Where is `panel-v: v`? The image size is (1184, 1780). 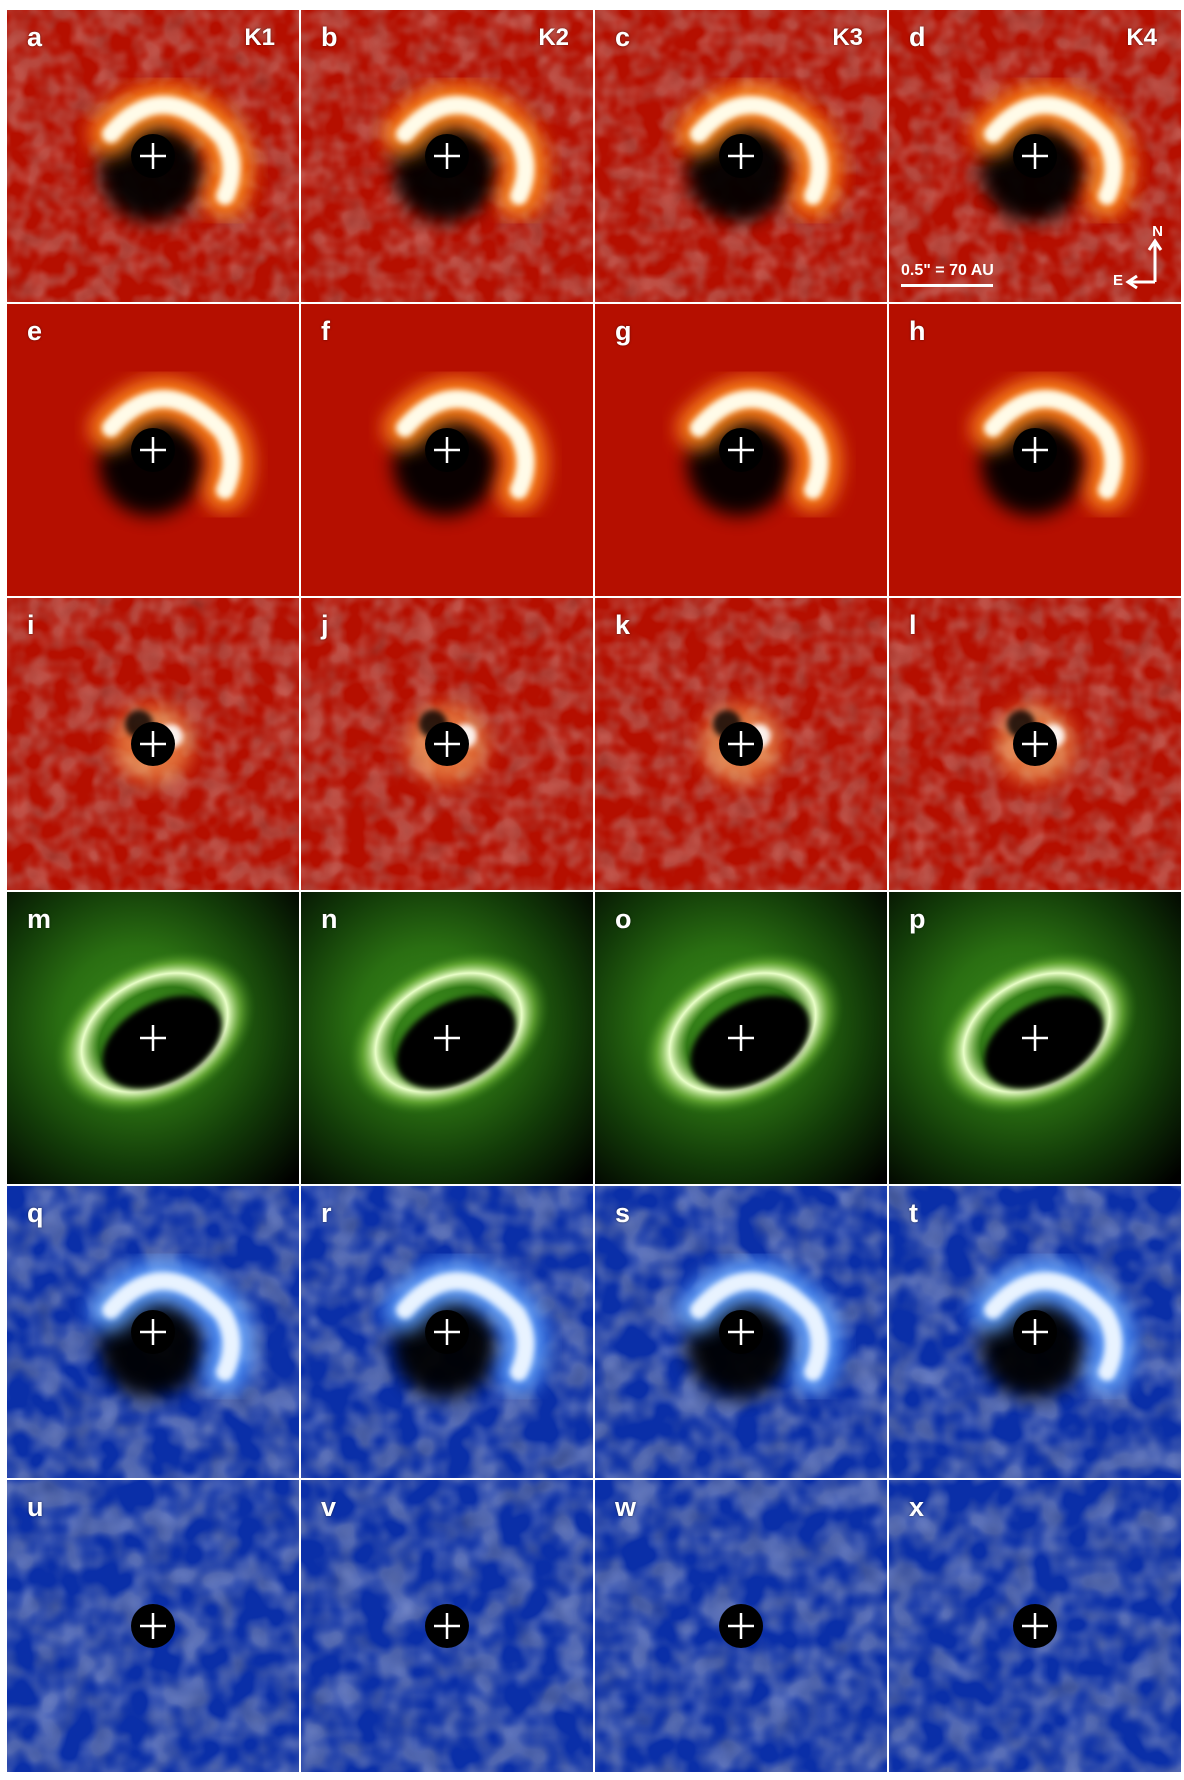 panel-v: v is located at coordinates (447, 1626).